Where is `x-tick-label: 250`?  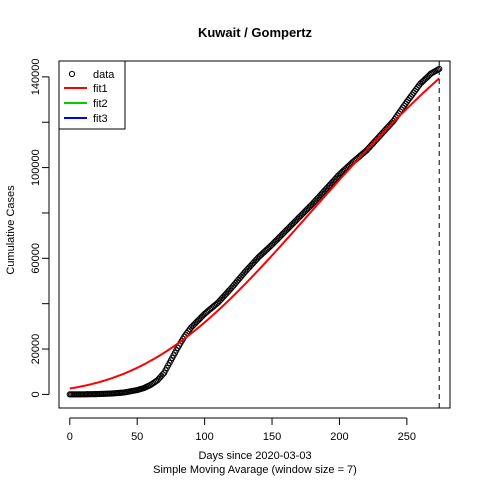 x-tick-label: 250 is located at coordinates (407, 437).